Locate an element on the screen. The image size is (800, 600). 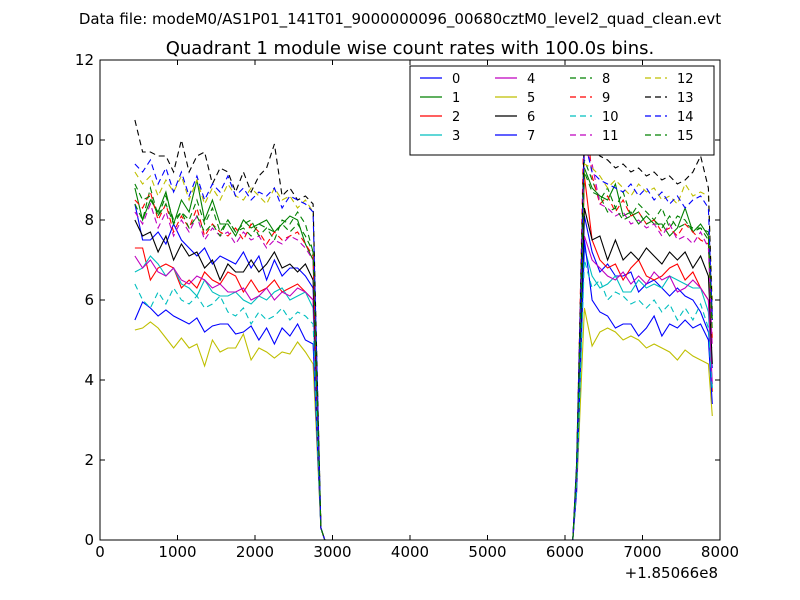
legend-label-10: 10 is located at coordinates (610, 117).